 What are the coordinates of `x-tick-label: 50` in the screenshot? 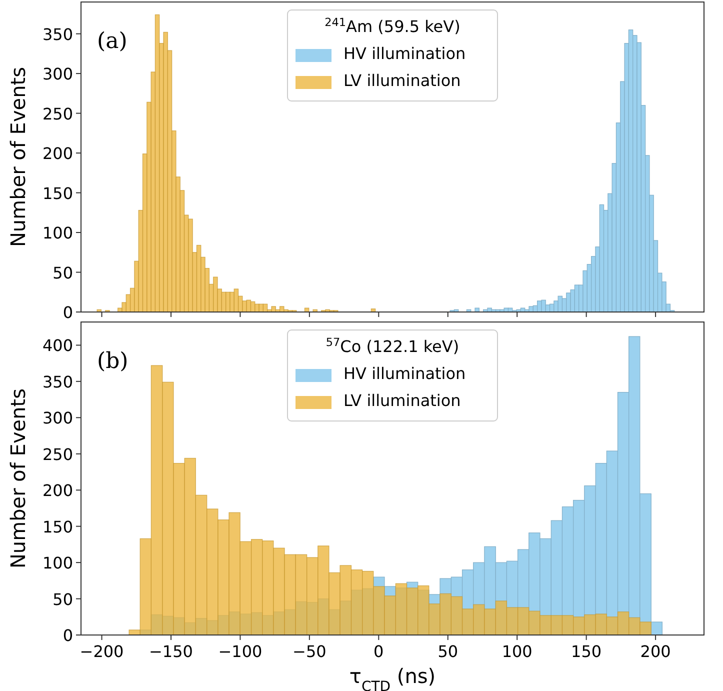 It's located at (448, 651).